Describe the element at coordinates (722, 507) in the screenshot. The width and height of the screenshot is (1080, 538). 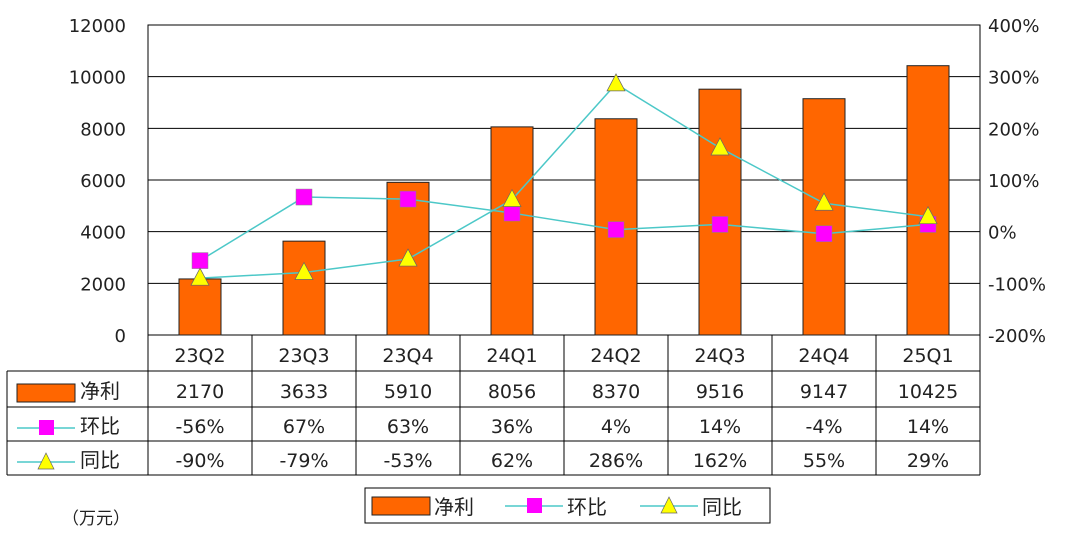
I see `legend-label: 同比` at that location.